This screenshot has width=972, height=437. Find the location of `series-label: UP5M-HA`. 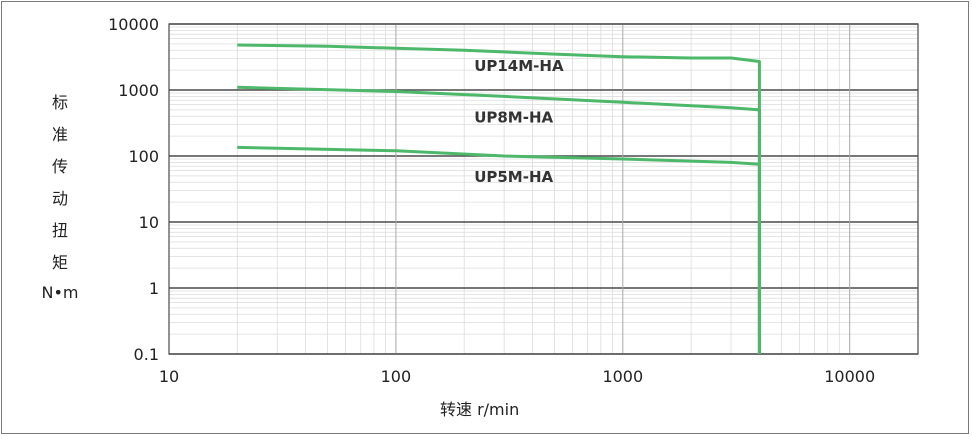

series-label: UP5M-HA is located at coordinates (513, 177).